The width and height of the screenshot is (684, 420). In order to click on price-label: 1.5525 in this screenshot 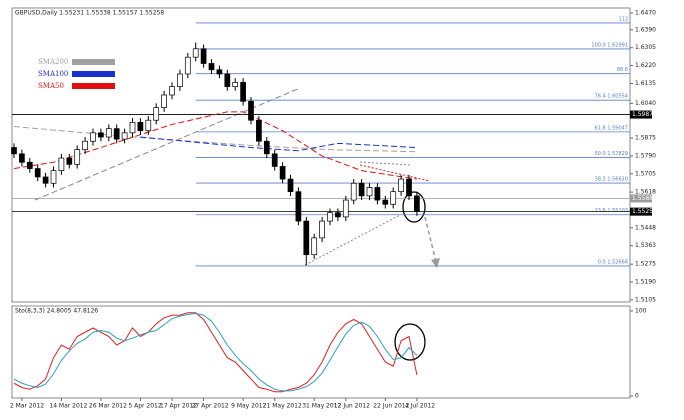, I will do `click(642, 211)`.